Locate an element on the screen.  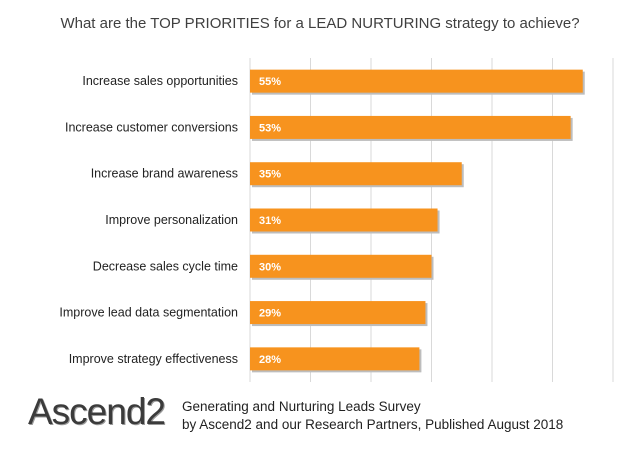
data-label: 29% is located at coordinates (270, 314).